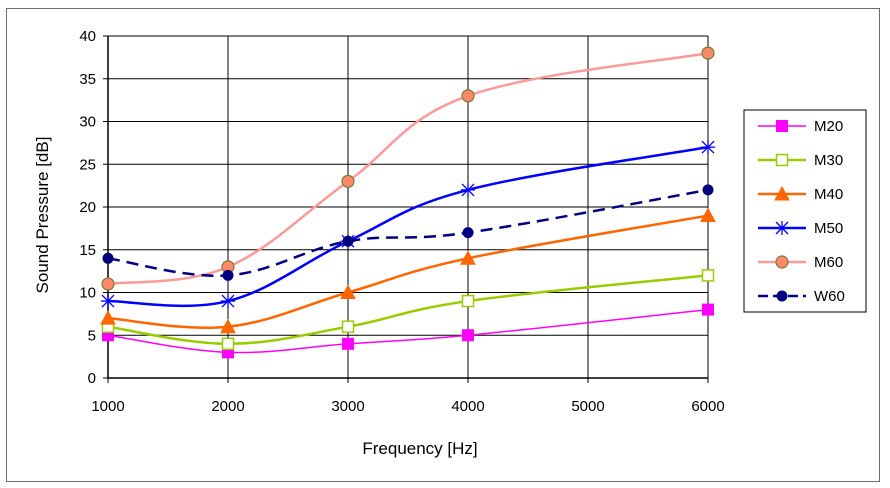 This screenshot has width=890, height=488. I want to click on legend-label-m30: M30, so click(828, 160).